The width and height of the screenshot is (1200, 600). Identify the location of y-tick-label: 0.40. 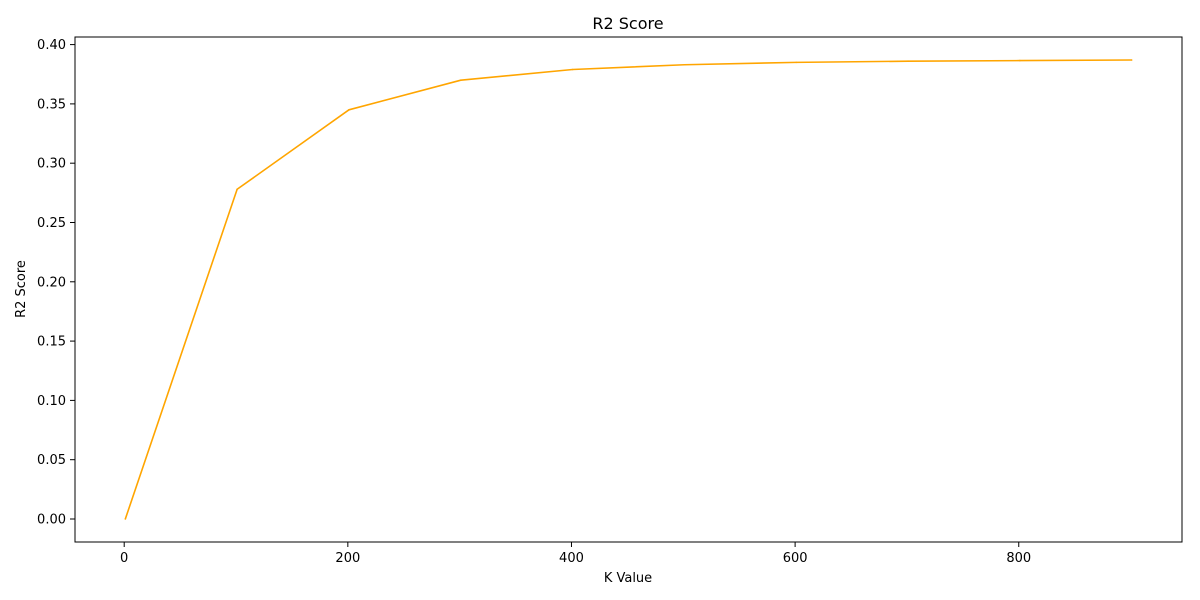
(51, 45).